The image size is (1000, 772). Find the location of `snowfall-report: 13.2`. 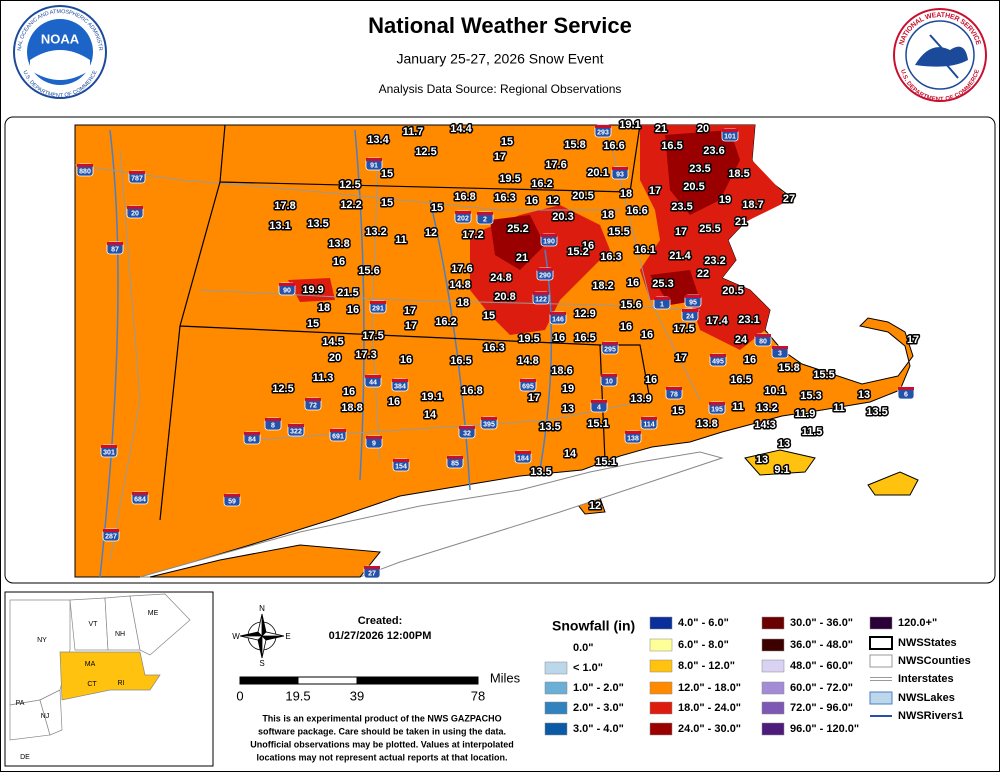

snowfall-report: 13.2 is located at coordinates (766, 408).